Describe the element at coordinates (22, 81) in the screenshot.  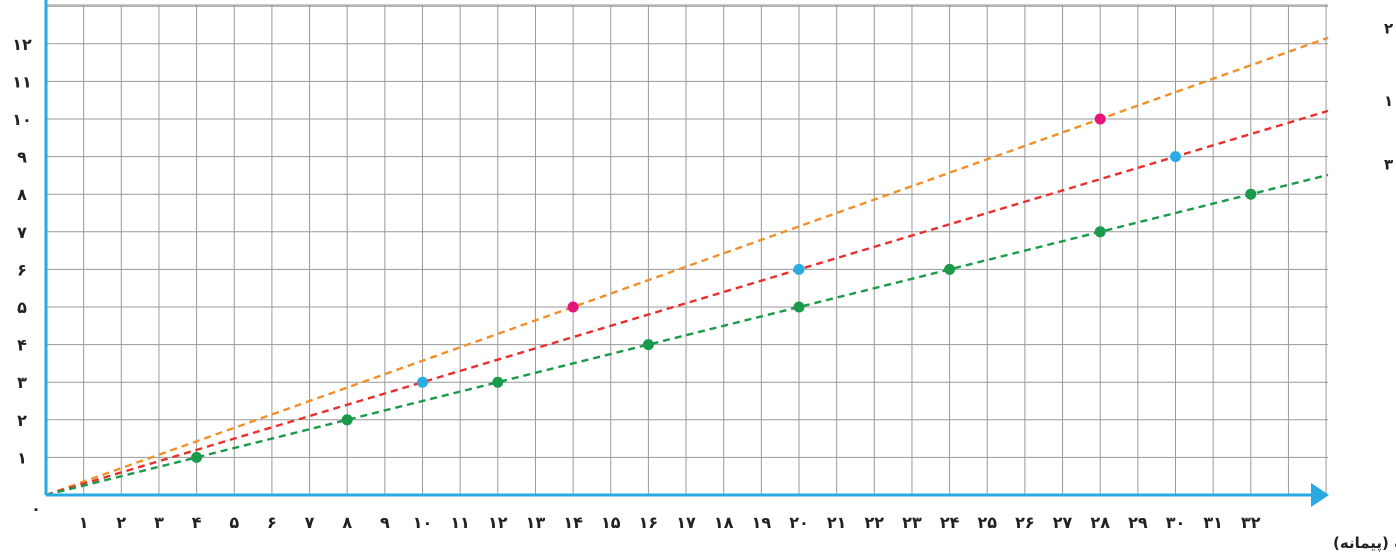
I see `y-tick-label: ۱۱` at that location.